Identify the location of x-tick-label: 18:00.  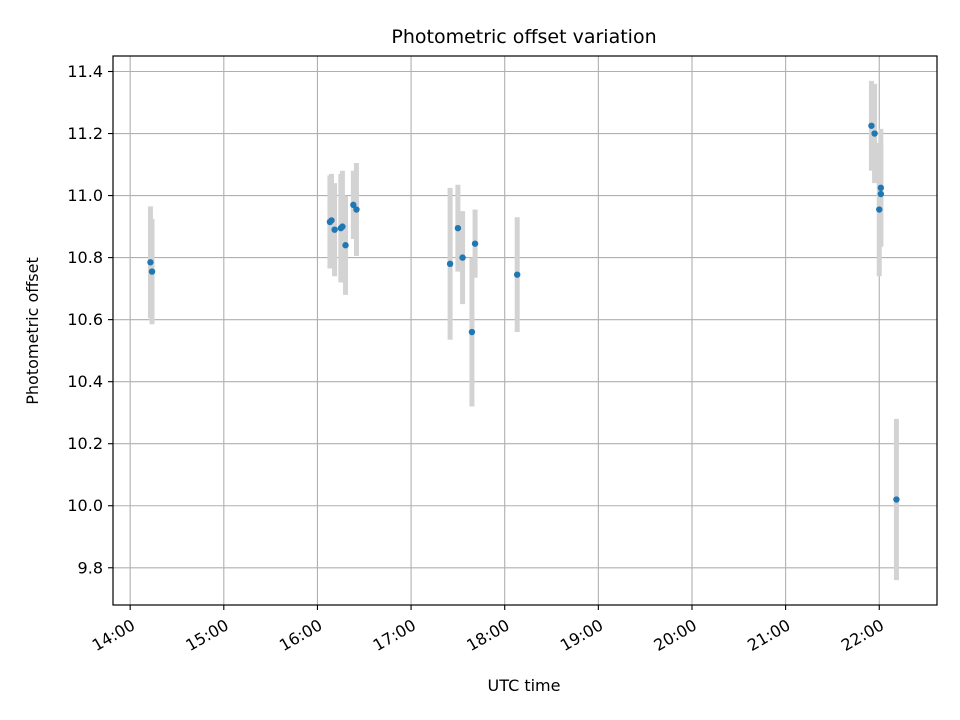
(487, 635).